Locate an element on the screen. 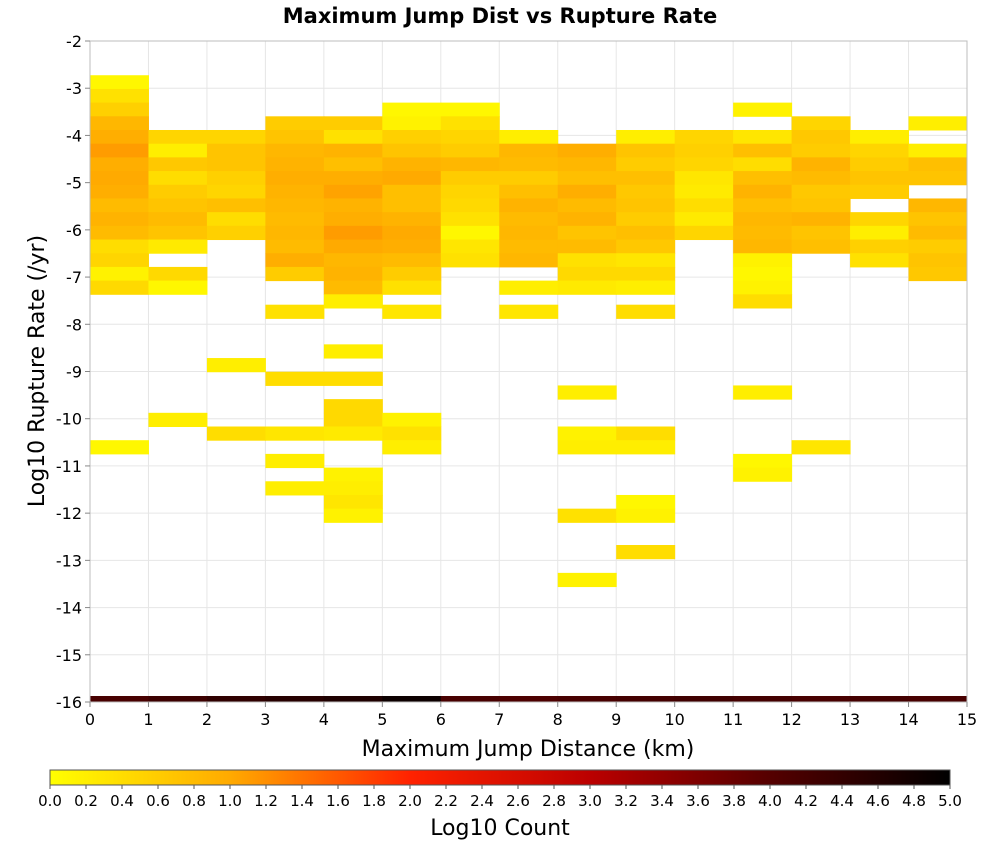 Image resolution: width=1000 pixels, height=850 pixels. x-tick-label: 8 is located at coordinates (558, 719).